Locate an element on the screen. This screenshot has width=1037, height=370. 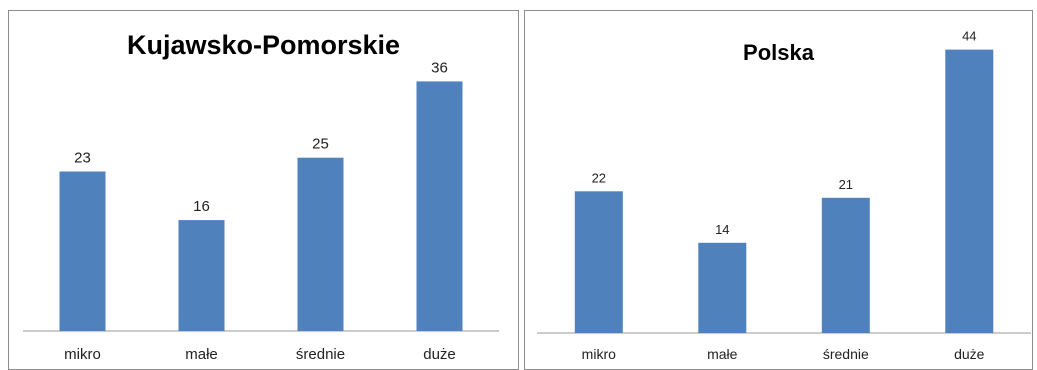
data-label: 16 is located at coordinates (201, 206).